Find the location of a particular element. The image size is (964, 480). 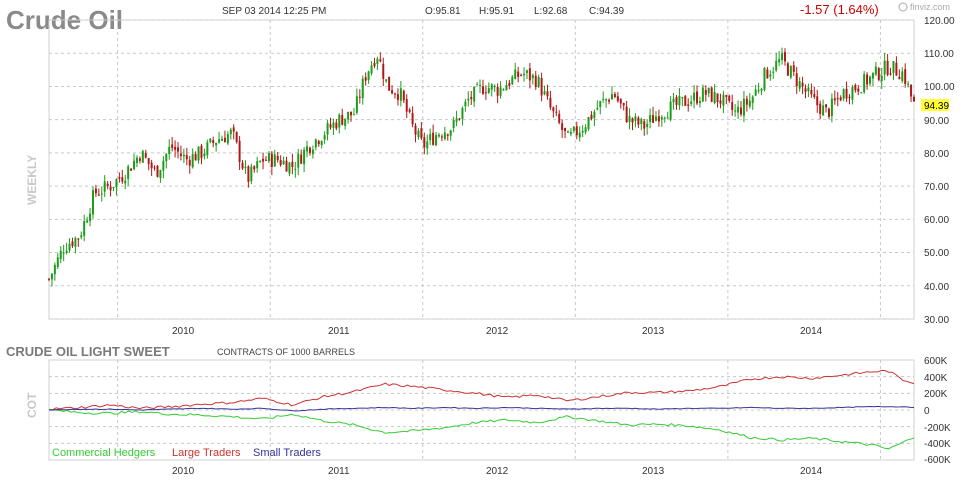

y-tick-label: 90.00 is located at coordinates (936, 121).